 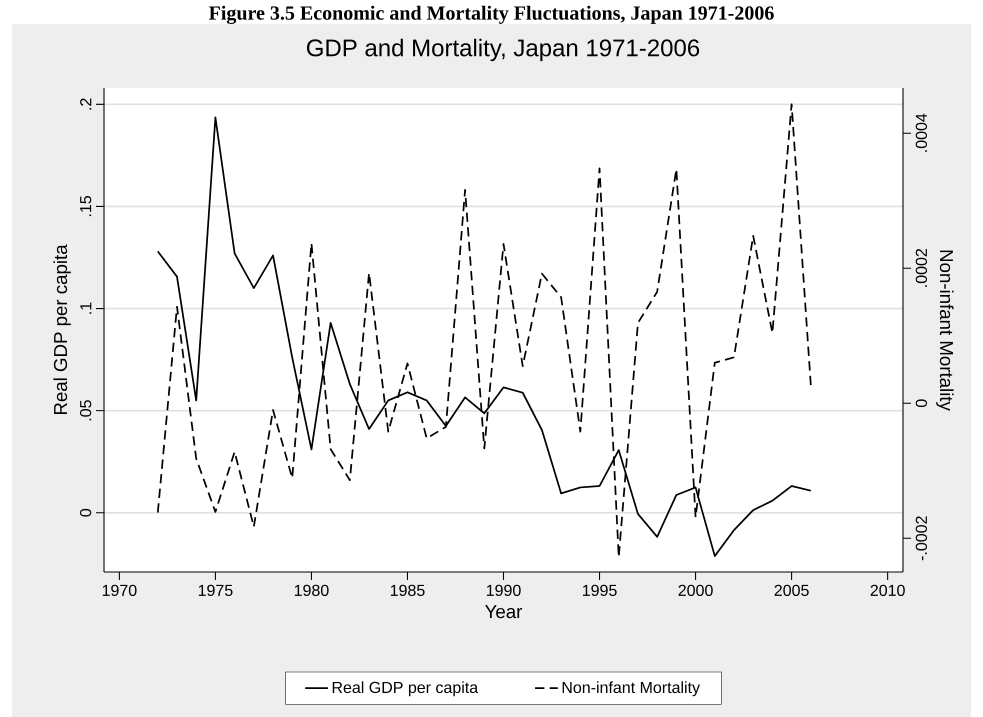 I want to click on y-tick-label: 0, so click(x=86, y=512).